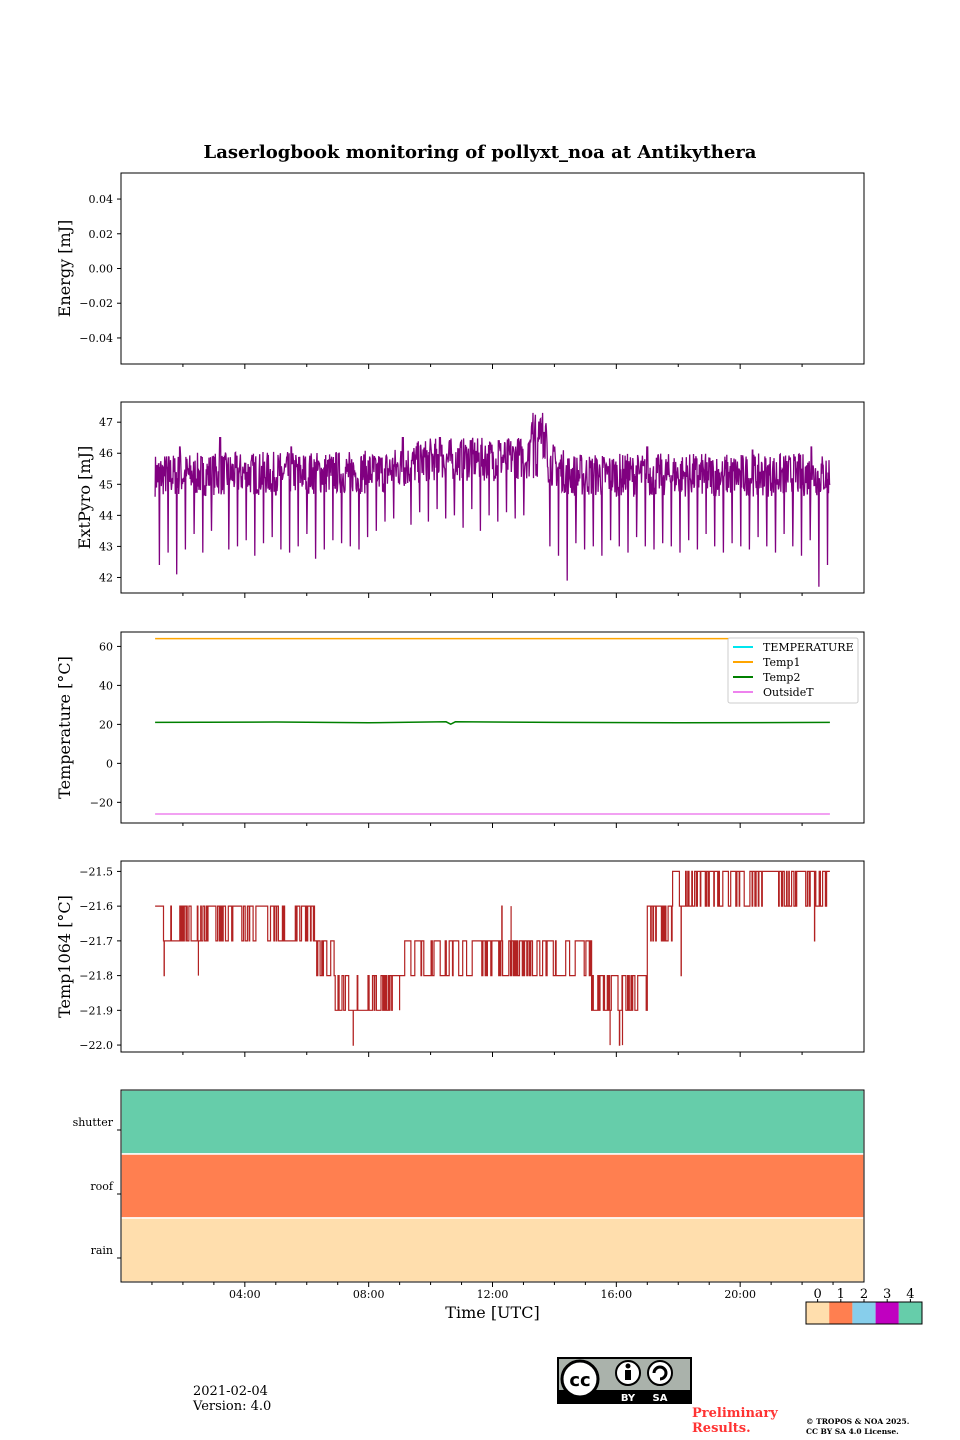 The height and width of the screenshot is (1440, 960). I want to click on series-extpyro-line, so click(492, 499).